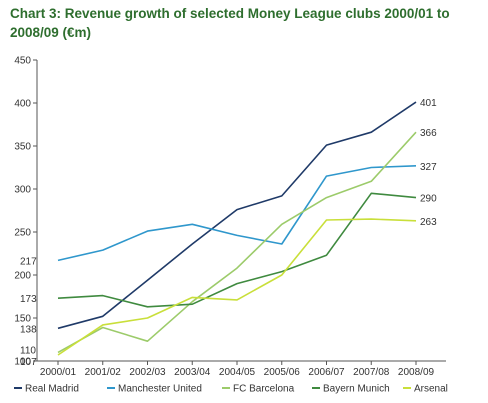 The width and height of the screenshot is (488, 403). Describe the element at coordinates (22, 104) in the screenshot. I see `y-tick-label: 400` at that location.